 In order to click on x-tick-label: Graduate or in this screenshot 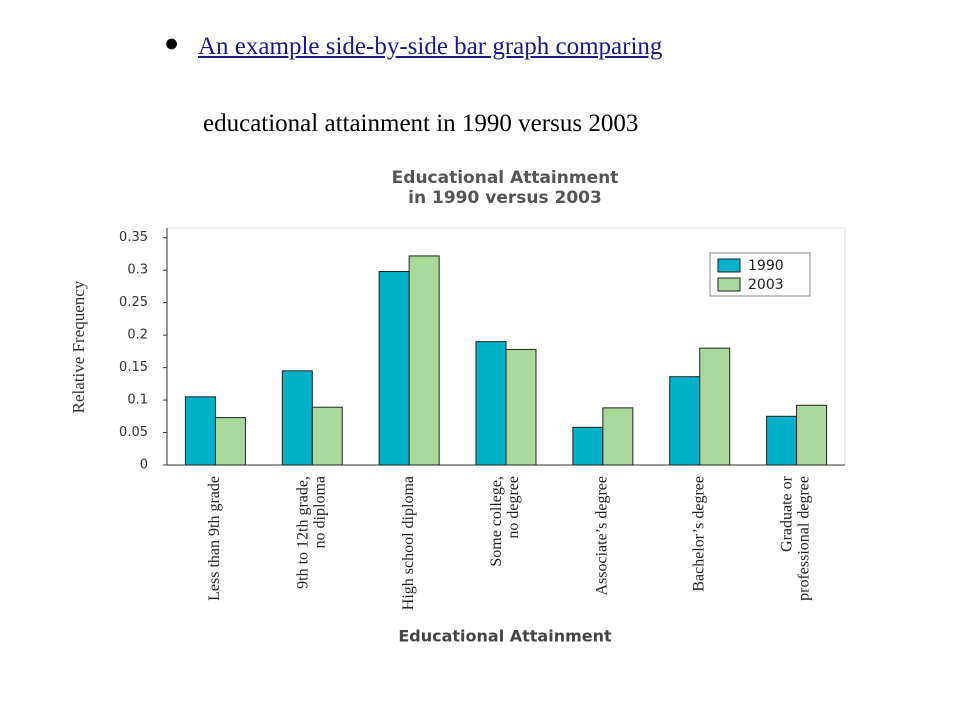, I will do `click(787, 513)`.